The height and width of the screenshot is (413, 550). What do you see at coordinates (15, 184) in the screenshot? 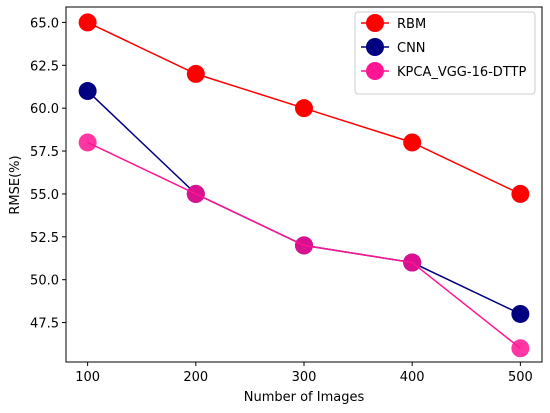
I see `y-axis-label: RMSE(%)` at bounding box center [15, 184].